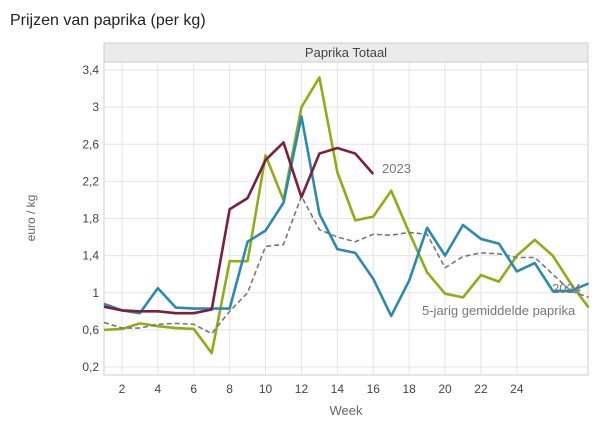 Image resolution: width=600 pixels, height=435 pixels. I want to click on y-tick-label: 3, so click(95, 107).